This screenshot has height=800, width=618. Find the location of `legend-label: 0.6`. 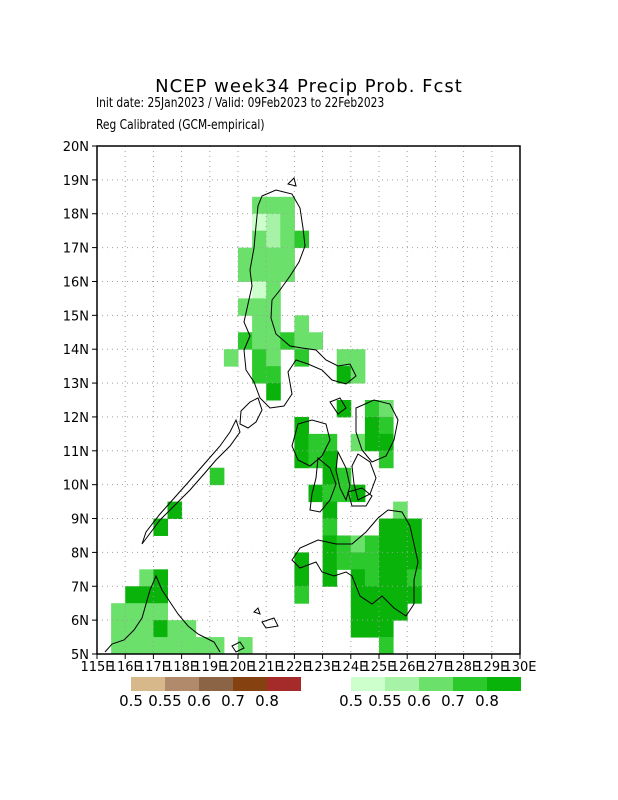

legend-label: 0.6 is located at coordinates (419, 701).